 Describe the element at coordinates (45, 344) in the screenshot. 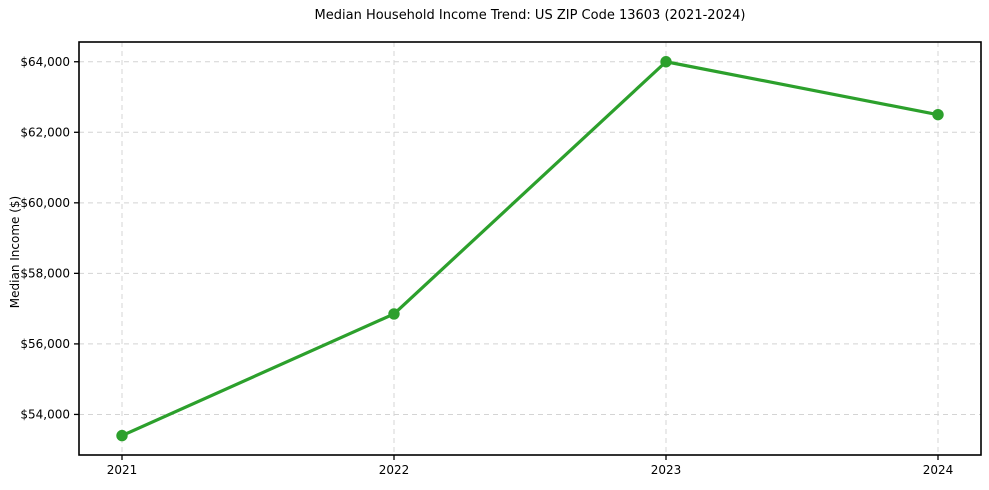

I see `y-tick-label: $56,000` at that location.